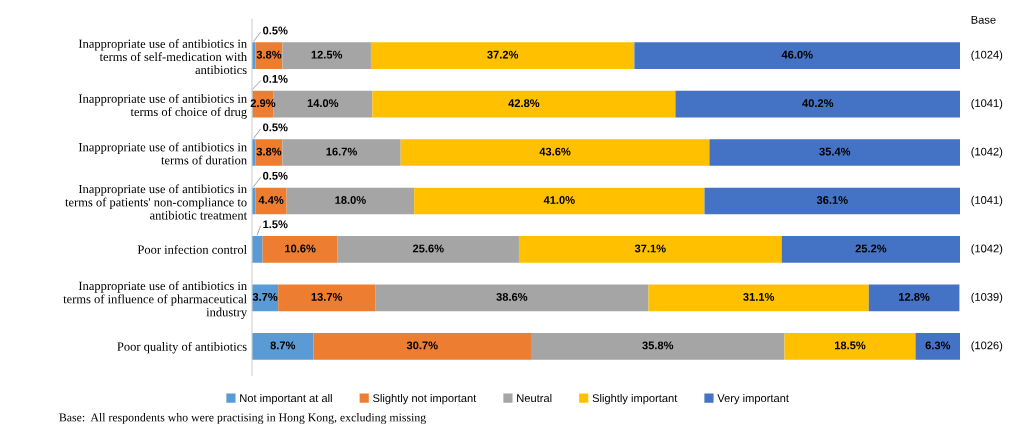 This screenshot has height=429, width=1016. What do you see at coordinates (286, 399) in the screenshot?
I see `legend-label: Not important at all` at bounding box center [286, 399].